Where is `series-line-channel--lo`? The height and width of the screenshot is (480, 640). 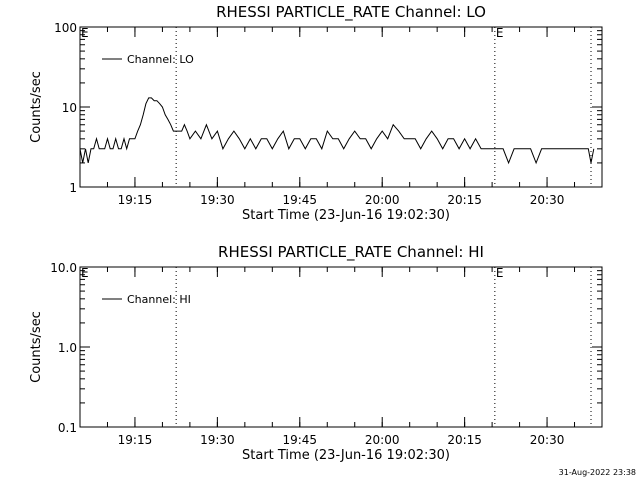 series-line-channel--lo is located at coordinates (337, 131).